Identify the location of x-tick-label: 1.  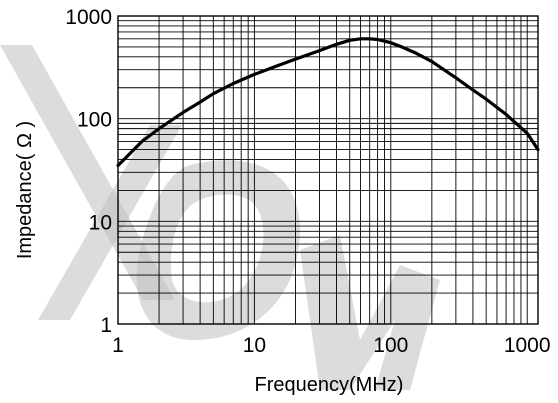
(118, 345).